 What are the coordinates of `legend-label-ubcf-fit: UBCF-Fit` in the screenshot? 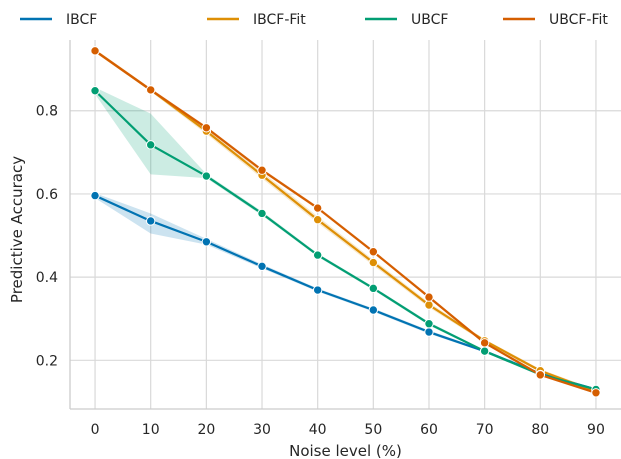 It's located at (578, 20).